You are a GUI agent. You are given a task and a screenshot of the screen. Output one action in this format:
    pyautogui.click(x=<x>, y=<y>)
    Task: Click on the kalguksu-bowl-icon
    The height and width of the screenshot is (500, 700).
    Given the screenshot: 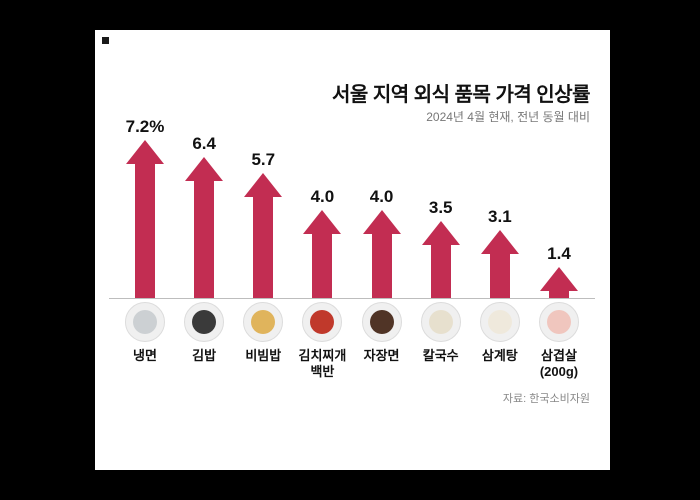 What is the action you would take?
    pyautogui.click(x=440, y=322)
    